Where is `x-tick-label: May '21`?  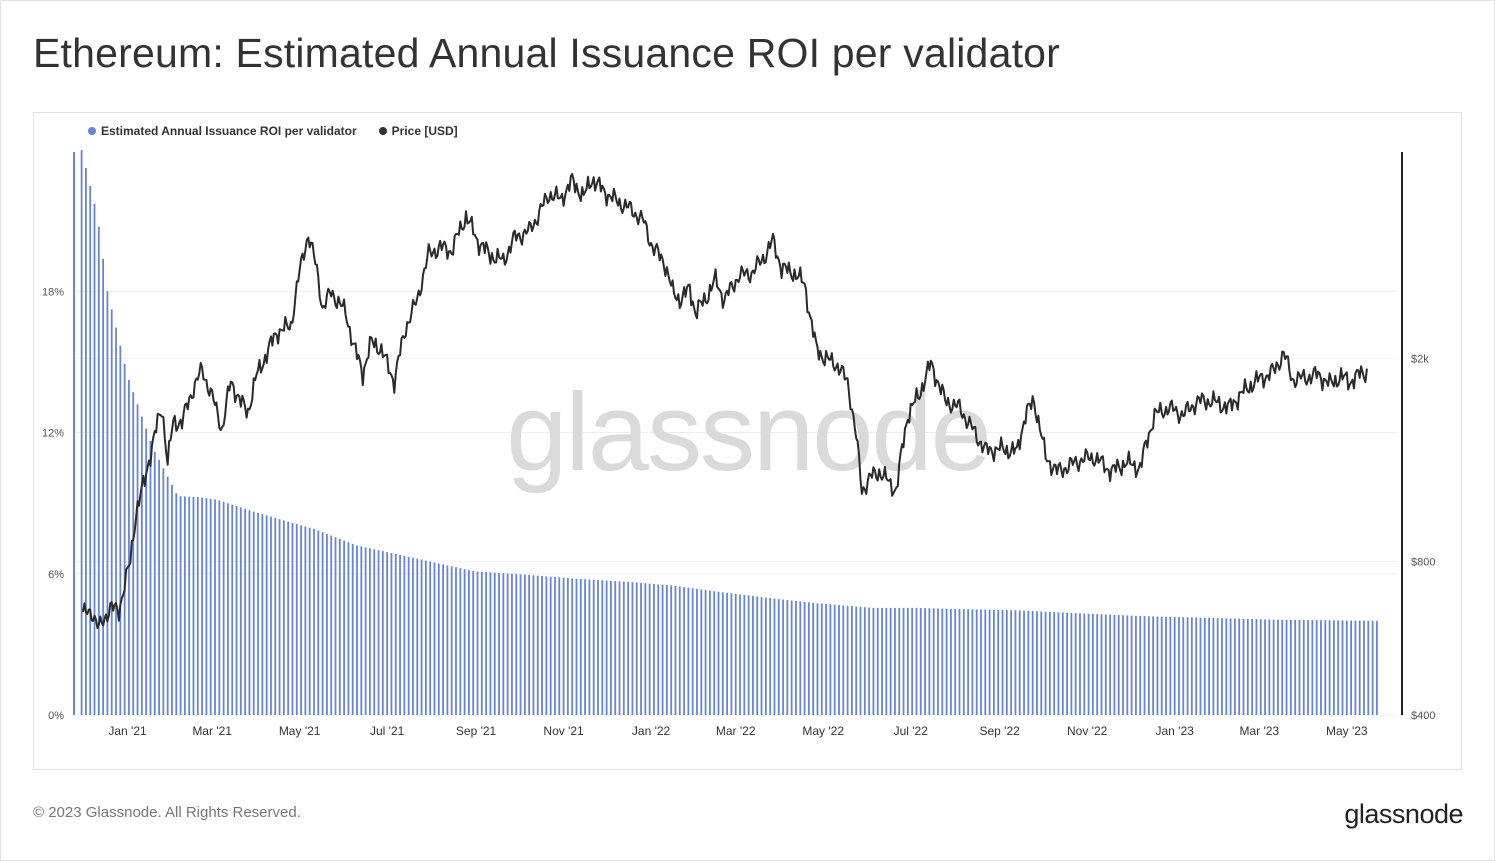 x-tick-label: May '21 is located at coordinates (300, 731).